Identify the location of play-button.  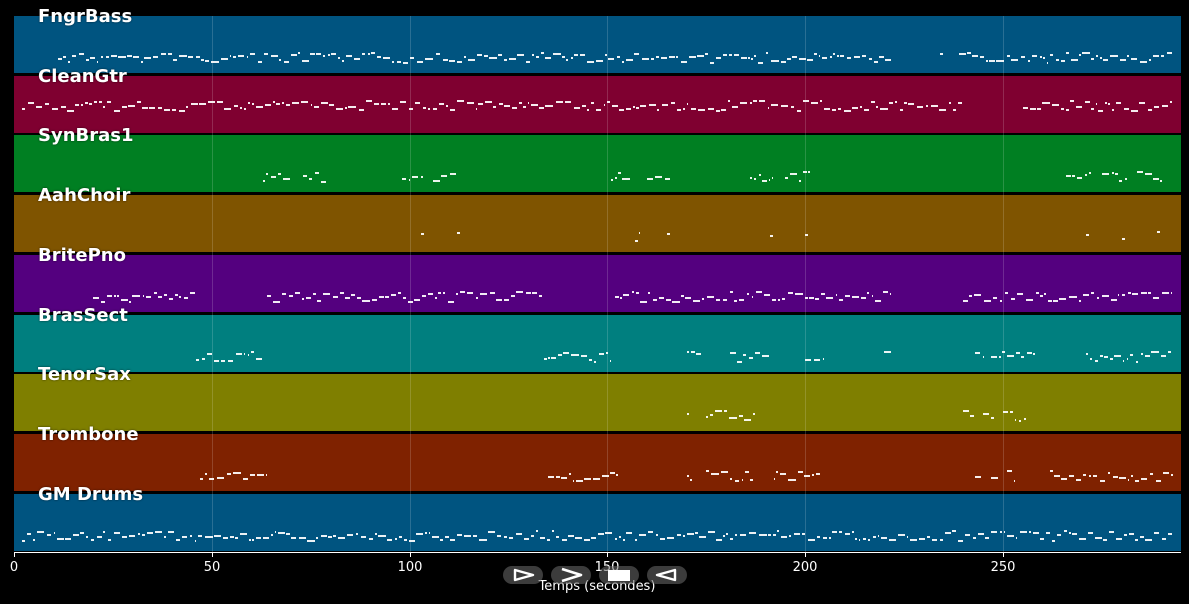
(523, 575).